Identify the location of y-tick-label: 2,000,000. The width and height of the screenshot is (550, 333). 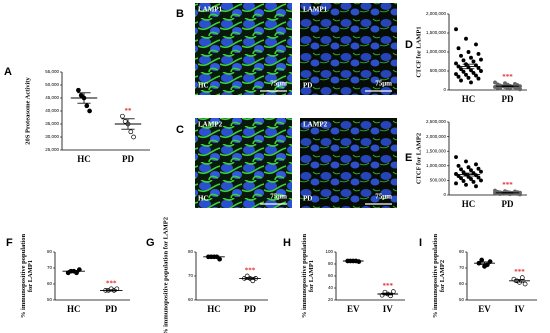
(436, 136).